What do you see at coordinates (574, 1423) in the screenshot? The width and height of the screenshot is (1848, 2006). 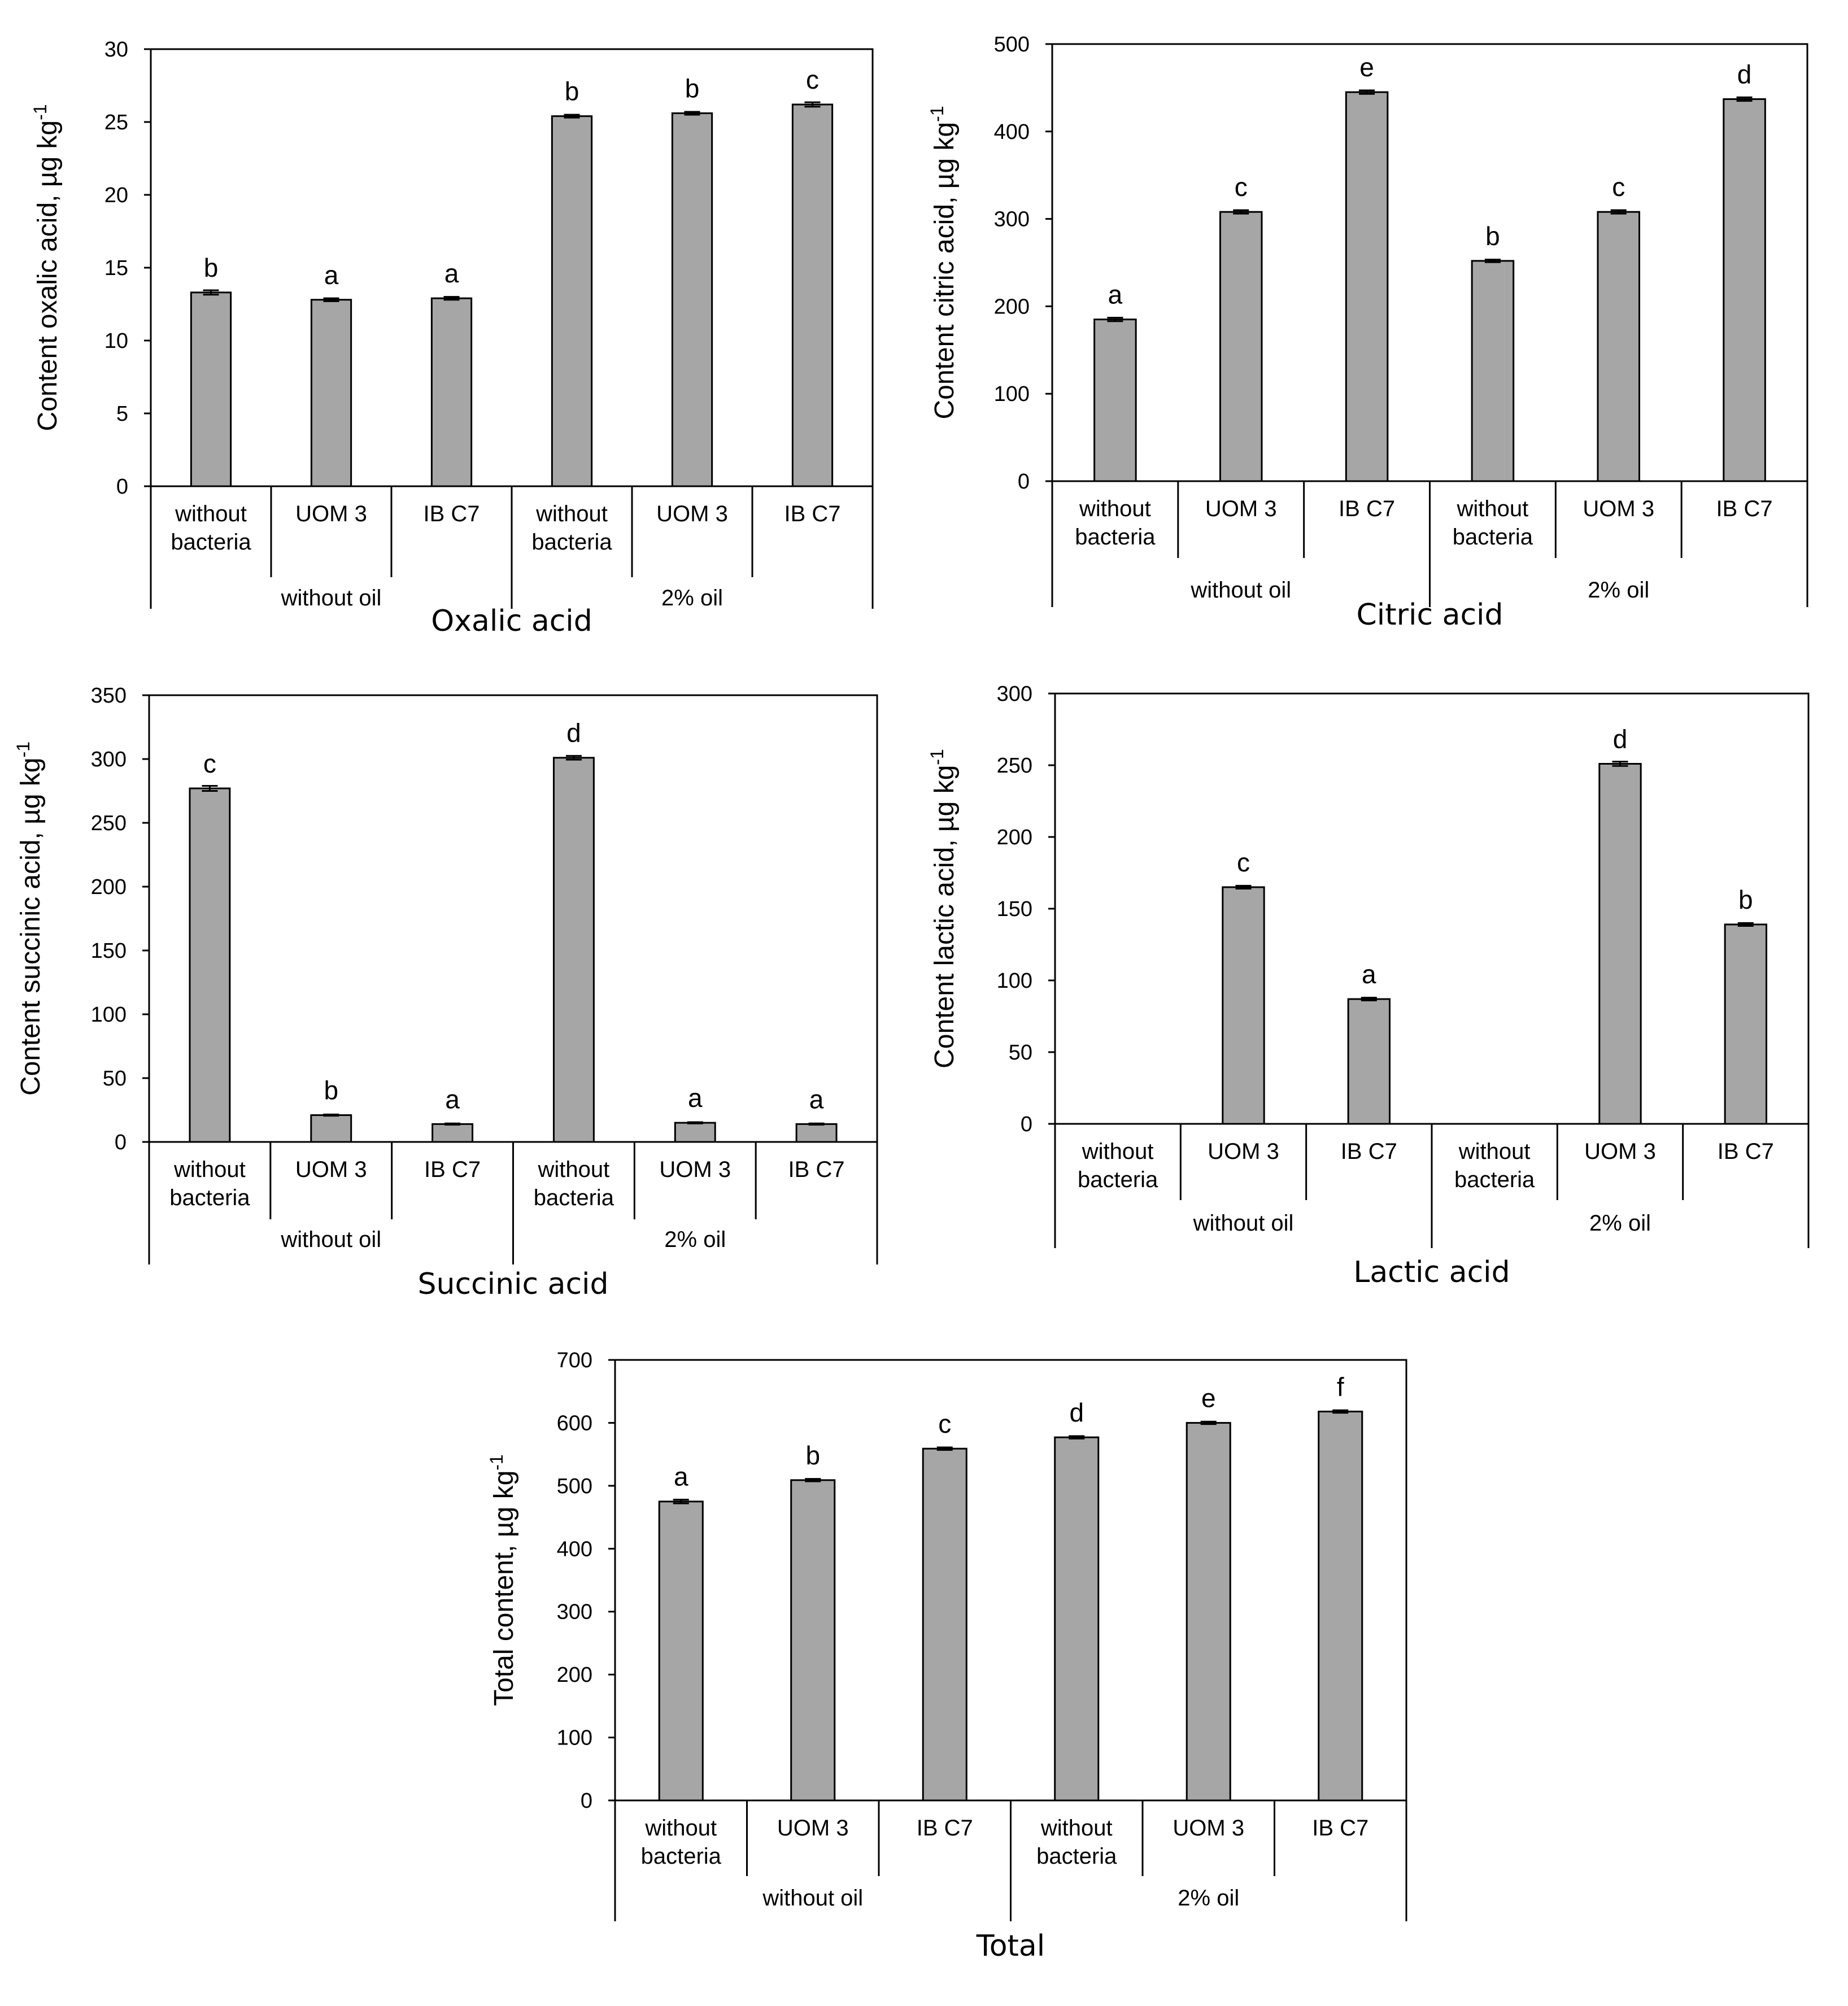 I see `y-tick-label: 600` at bounding box center [574, 1423].